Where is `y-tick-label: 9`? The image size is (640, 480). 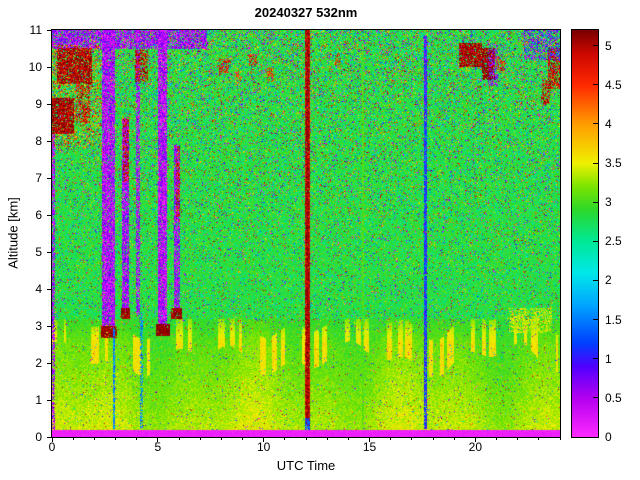
y-tick-label: 9 is located at coordinates (38, 104).